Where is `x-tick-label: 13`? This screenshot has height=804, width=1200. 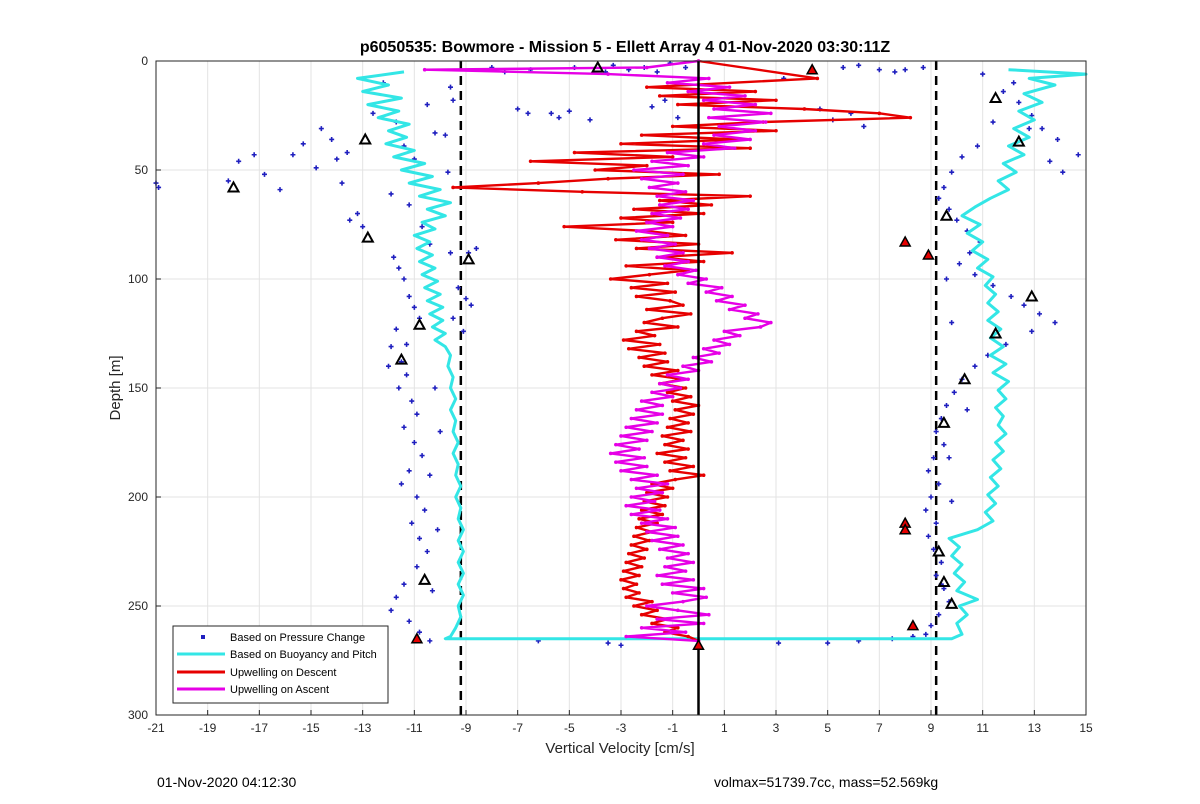 x-tick-label: 13 is located at coordinates (1035, 728).